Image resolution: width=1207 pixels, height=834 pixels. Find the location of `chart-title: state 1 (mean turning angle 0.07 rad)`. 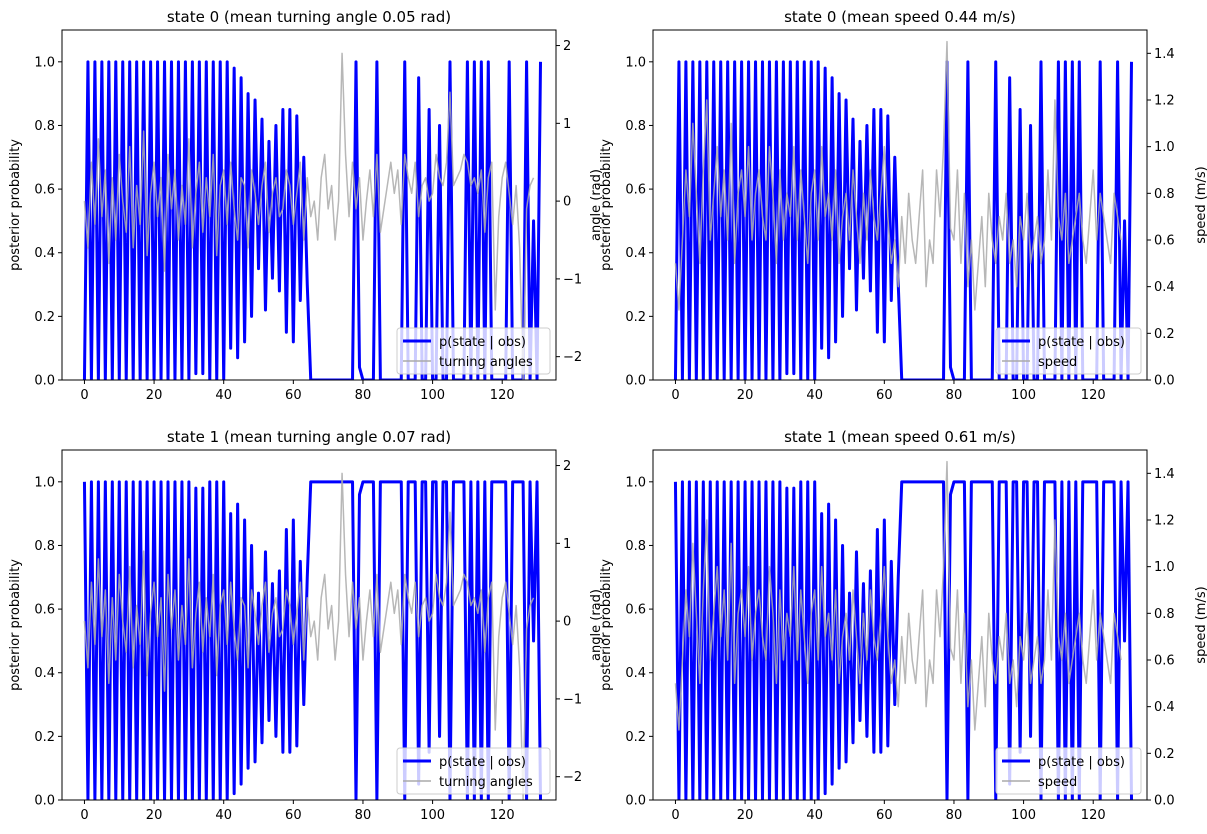

chart-title: state 1 (mean turning angle 0.07 rad) is located at coordinates (309, 437).